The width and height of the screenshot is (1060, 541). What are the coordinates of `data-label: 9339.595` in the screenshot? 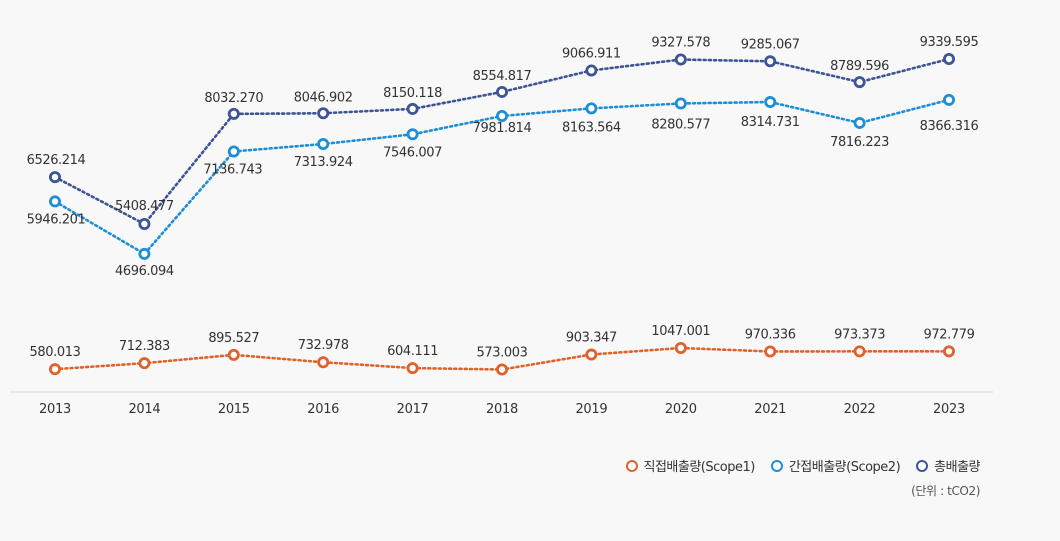 It's located at (949, 42).